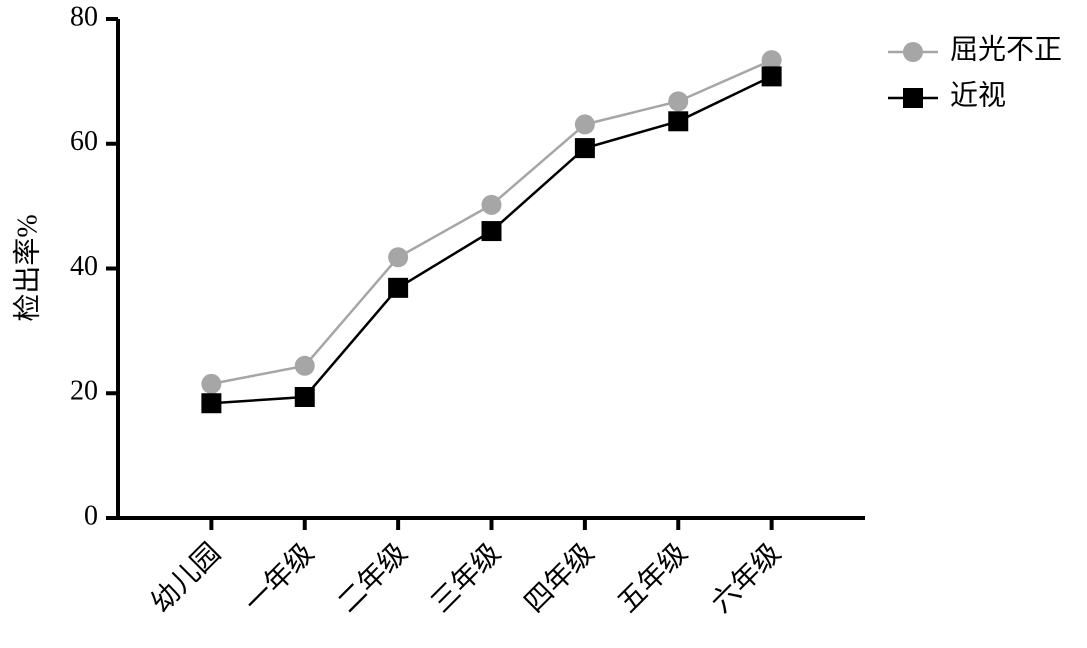  I want to click on x-tick-label: 一年级, so click(279, 578).